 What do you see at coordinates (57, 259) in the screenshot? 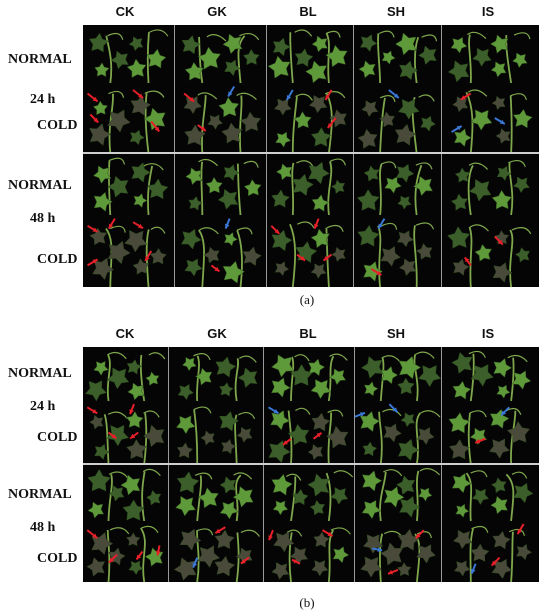
I see `row-label-cold-48h: COLD` at bounding box center [57, 259].